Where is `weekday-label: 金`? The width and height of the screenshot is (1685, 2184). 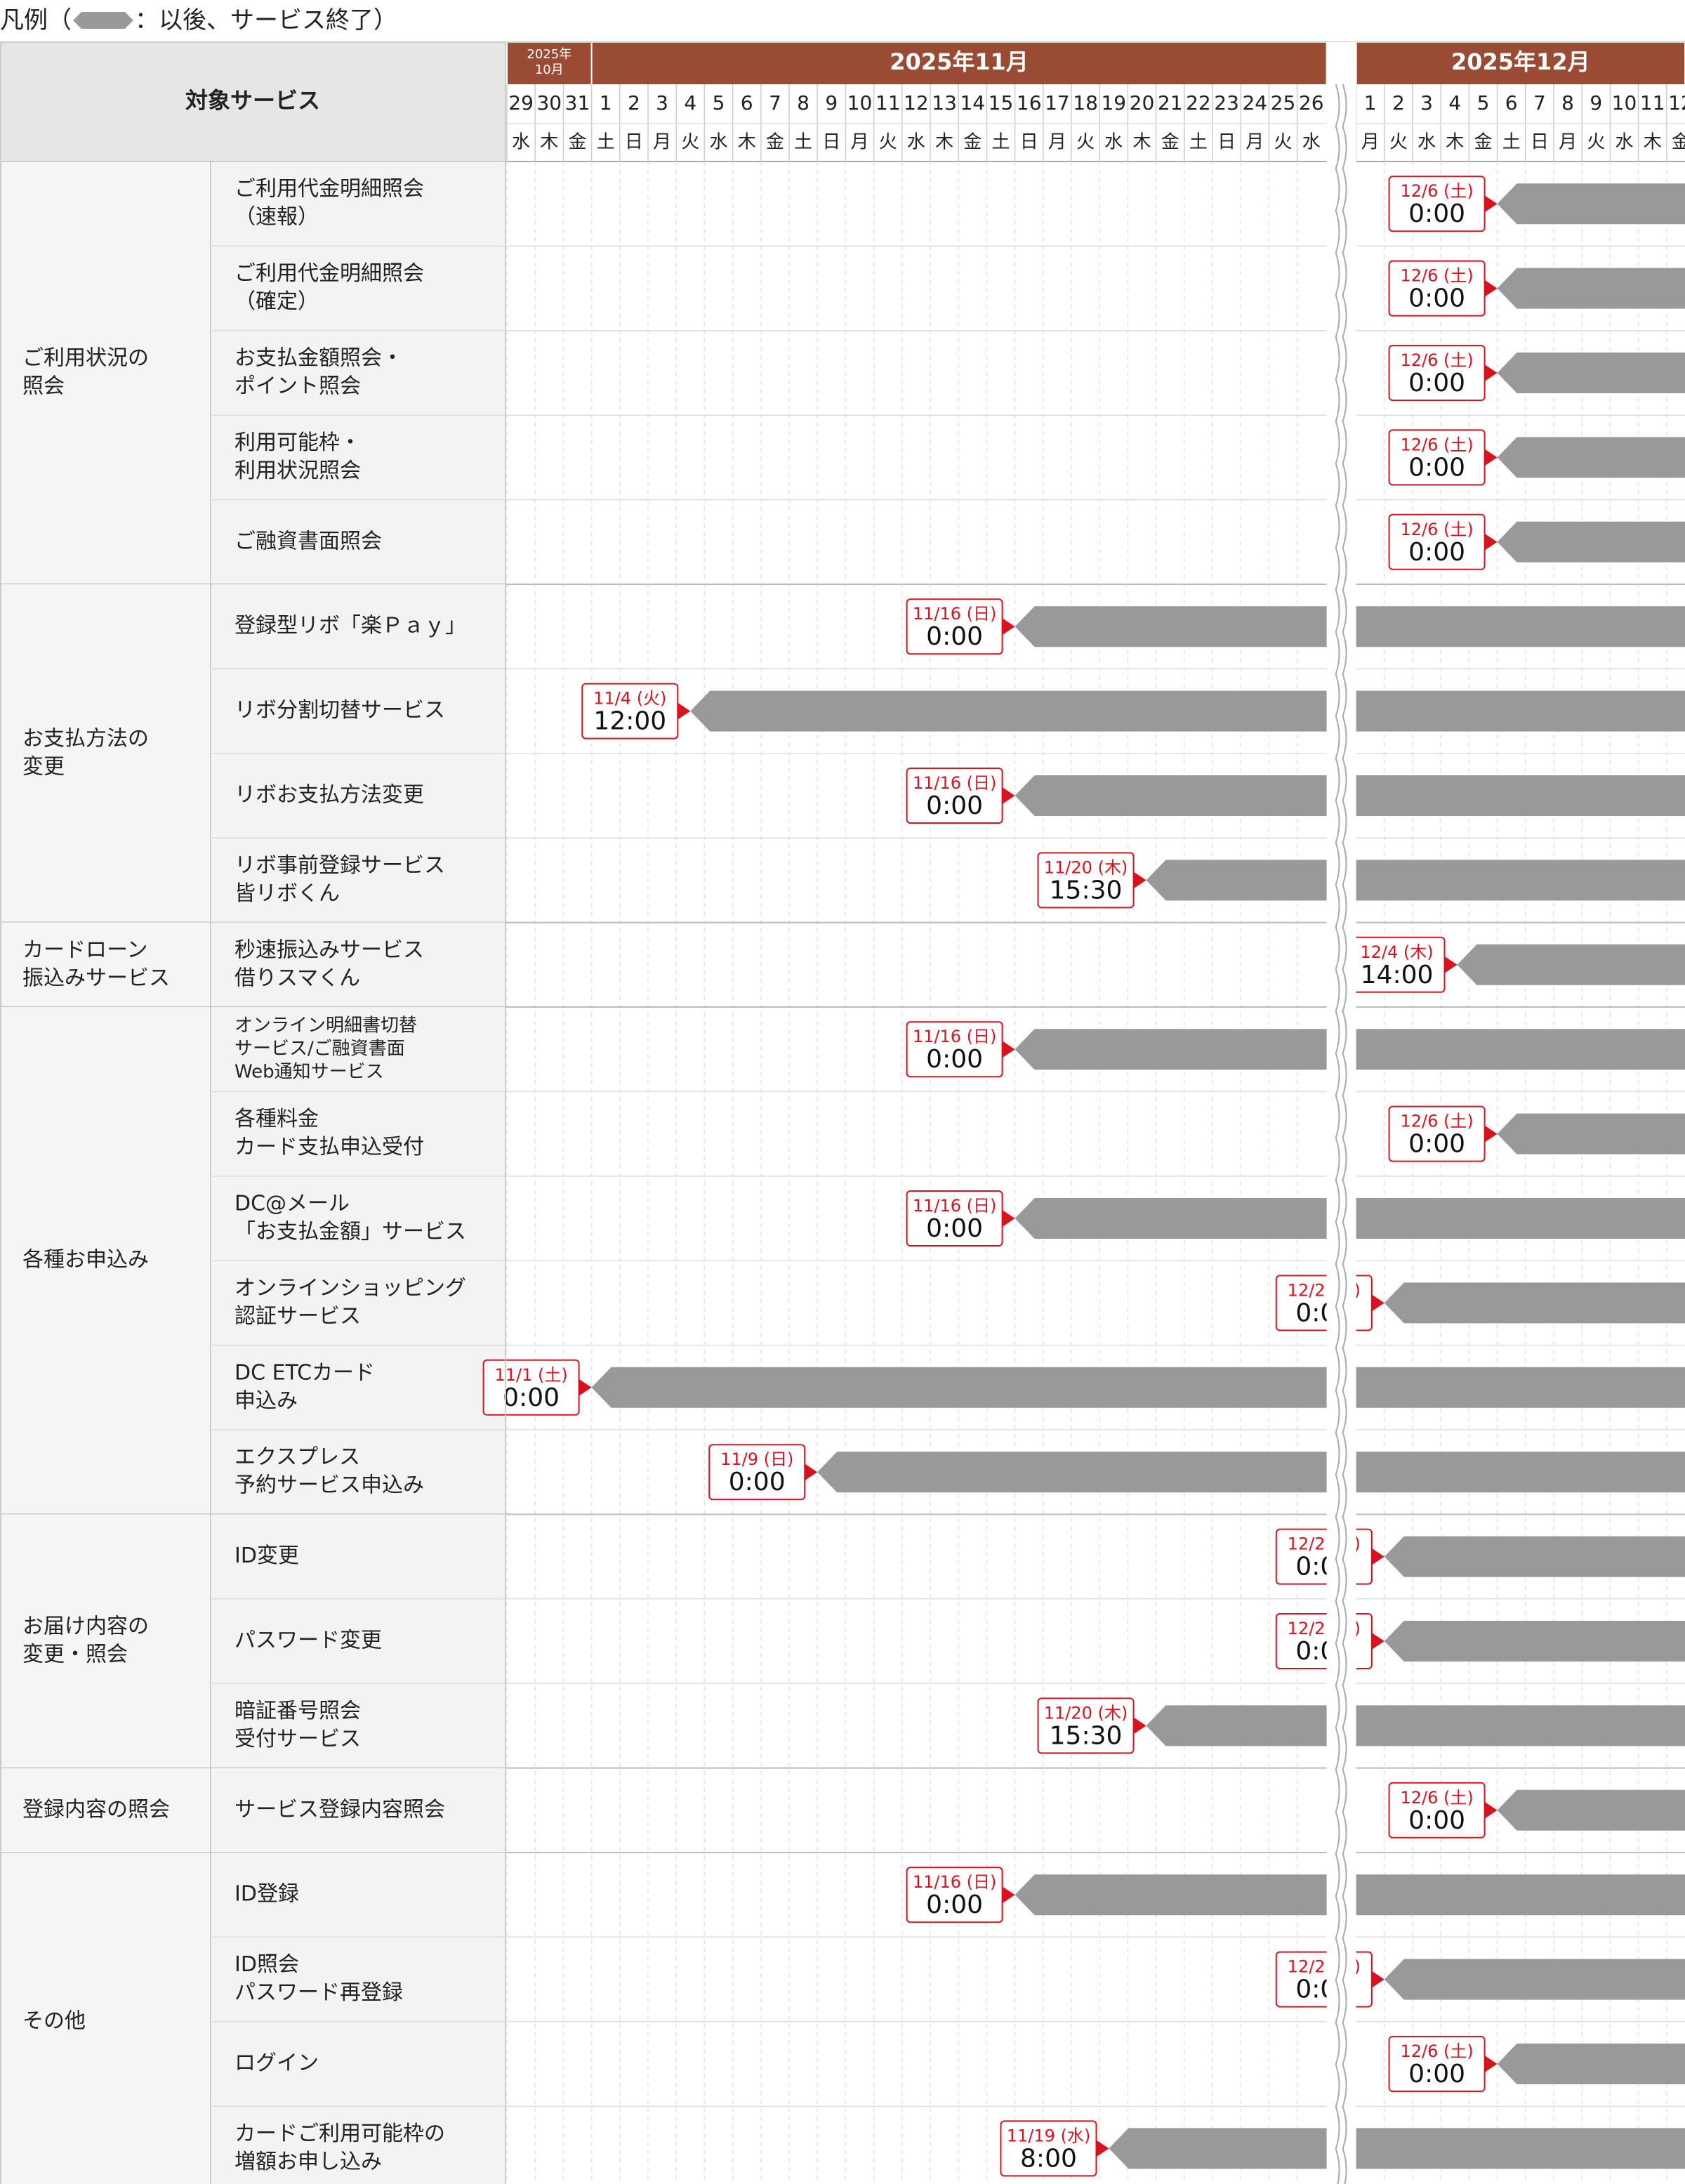 weekday-label: 金 is located at coordinates (973, 142).